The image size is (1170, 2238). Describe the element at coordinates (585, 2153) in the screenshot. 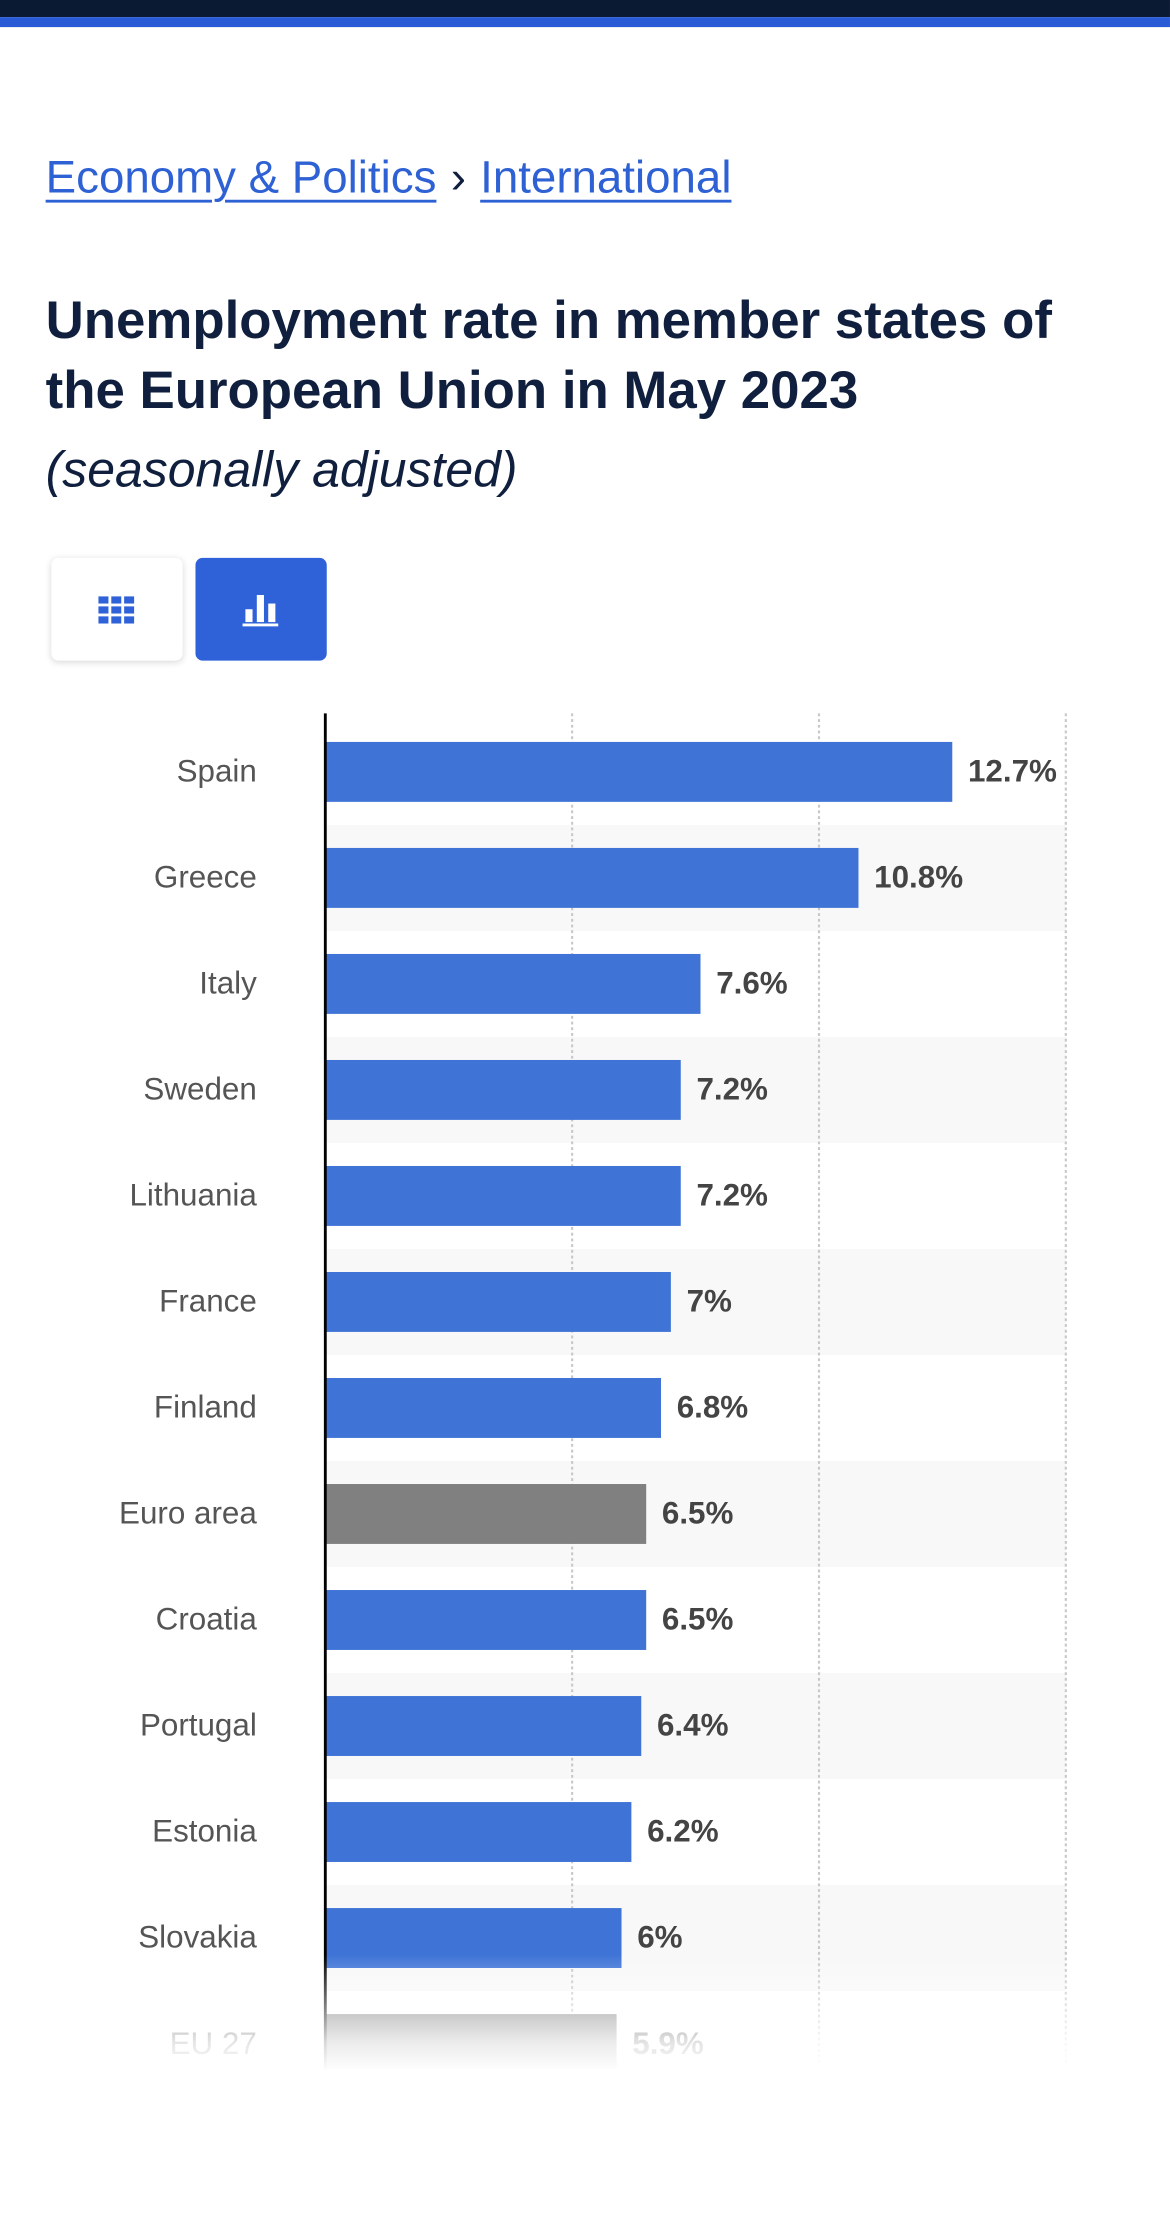

I see `blank-area` at that location.